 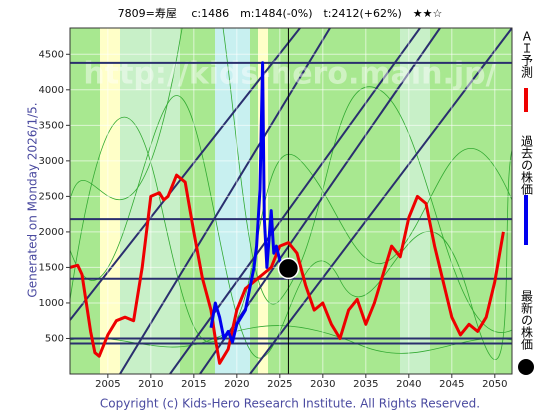 I want to click on legend-swatch, so click(x=526, y=367).